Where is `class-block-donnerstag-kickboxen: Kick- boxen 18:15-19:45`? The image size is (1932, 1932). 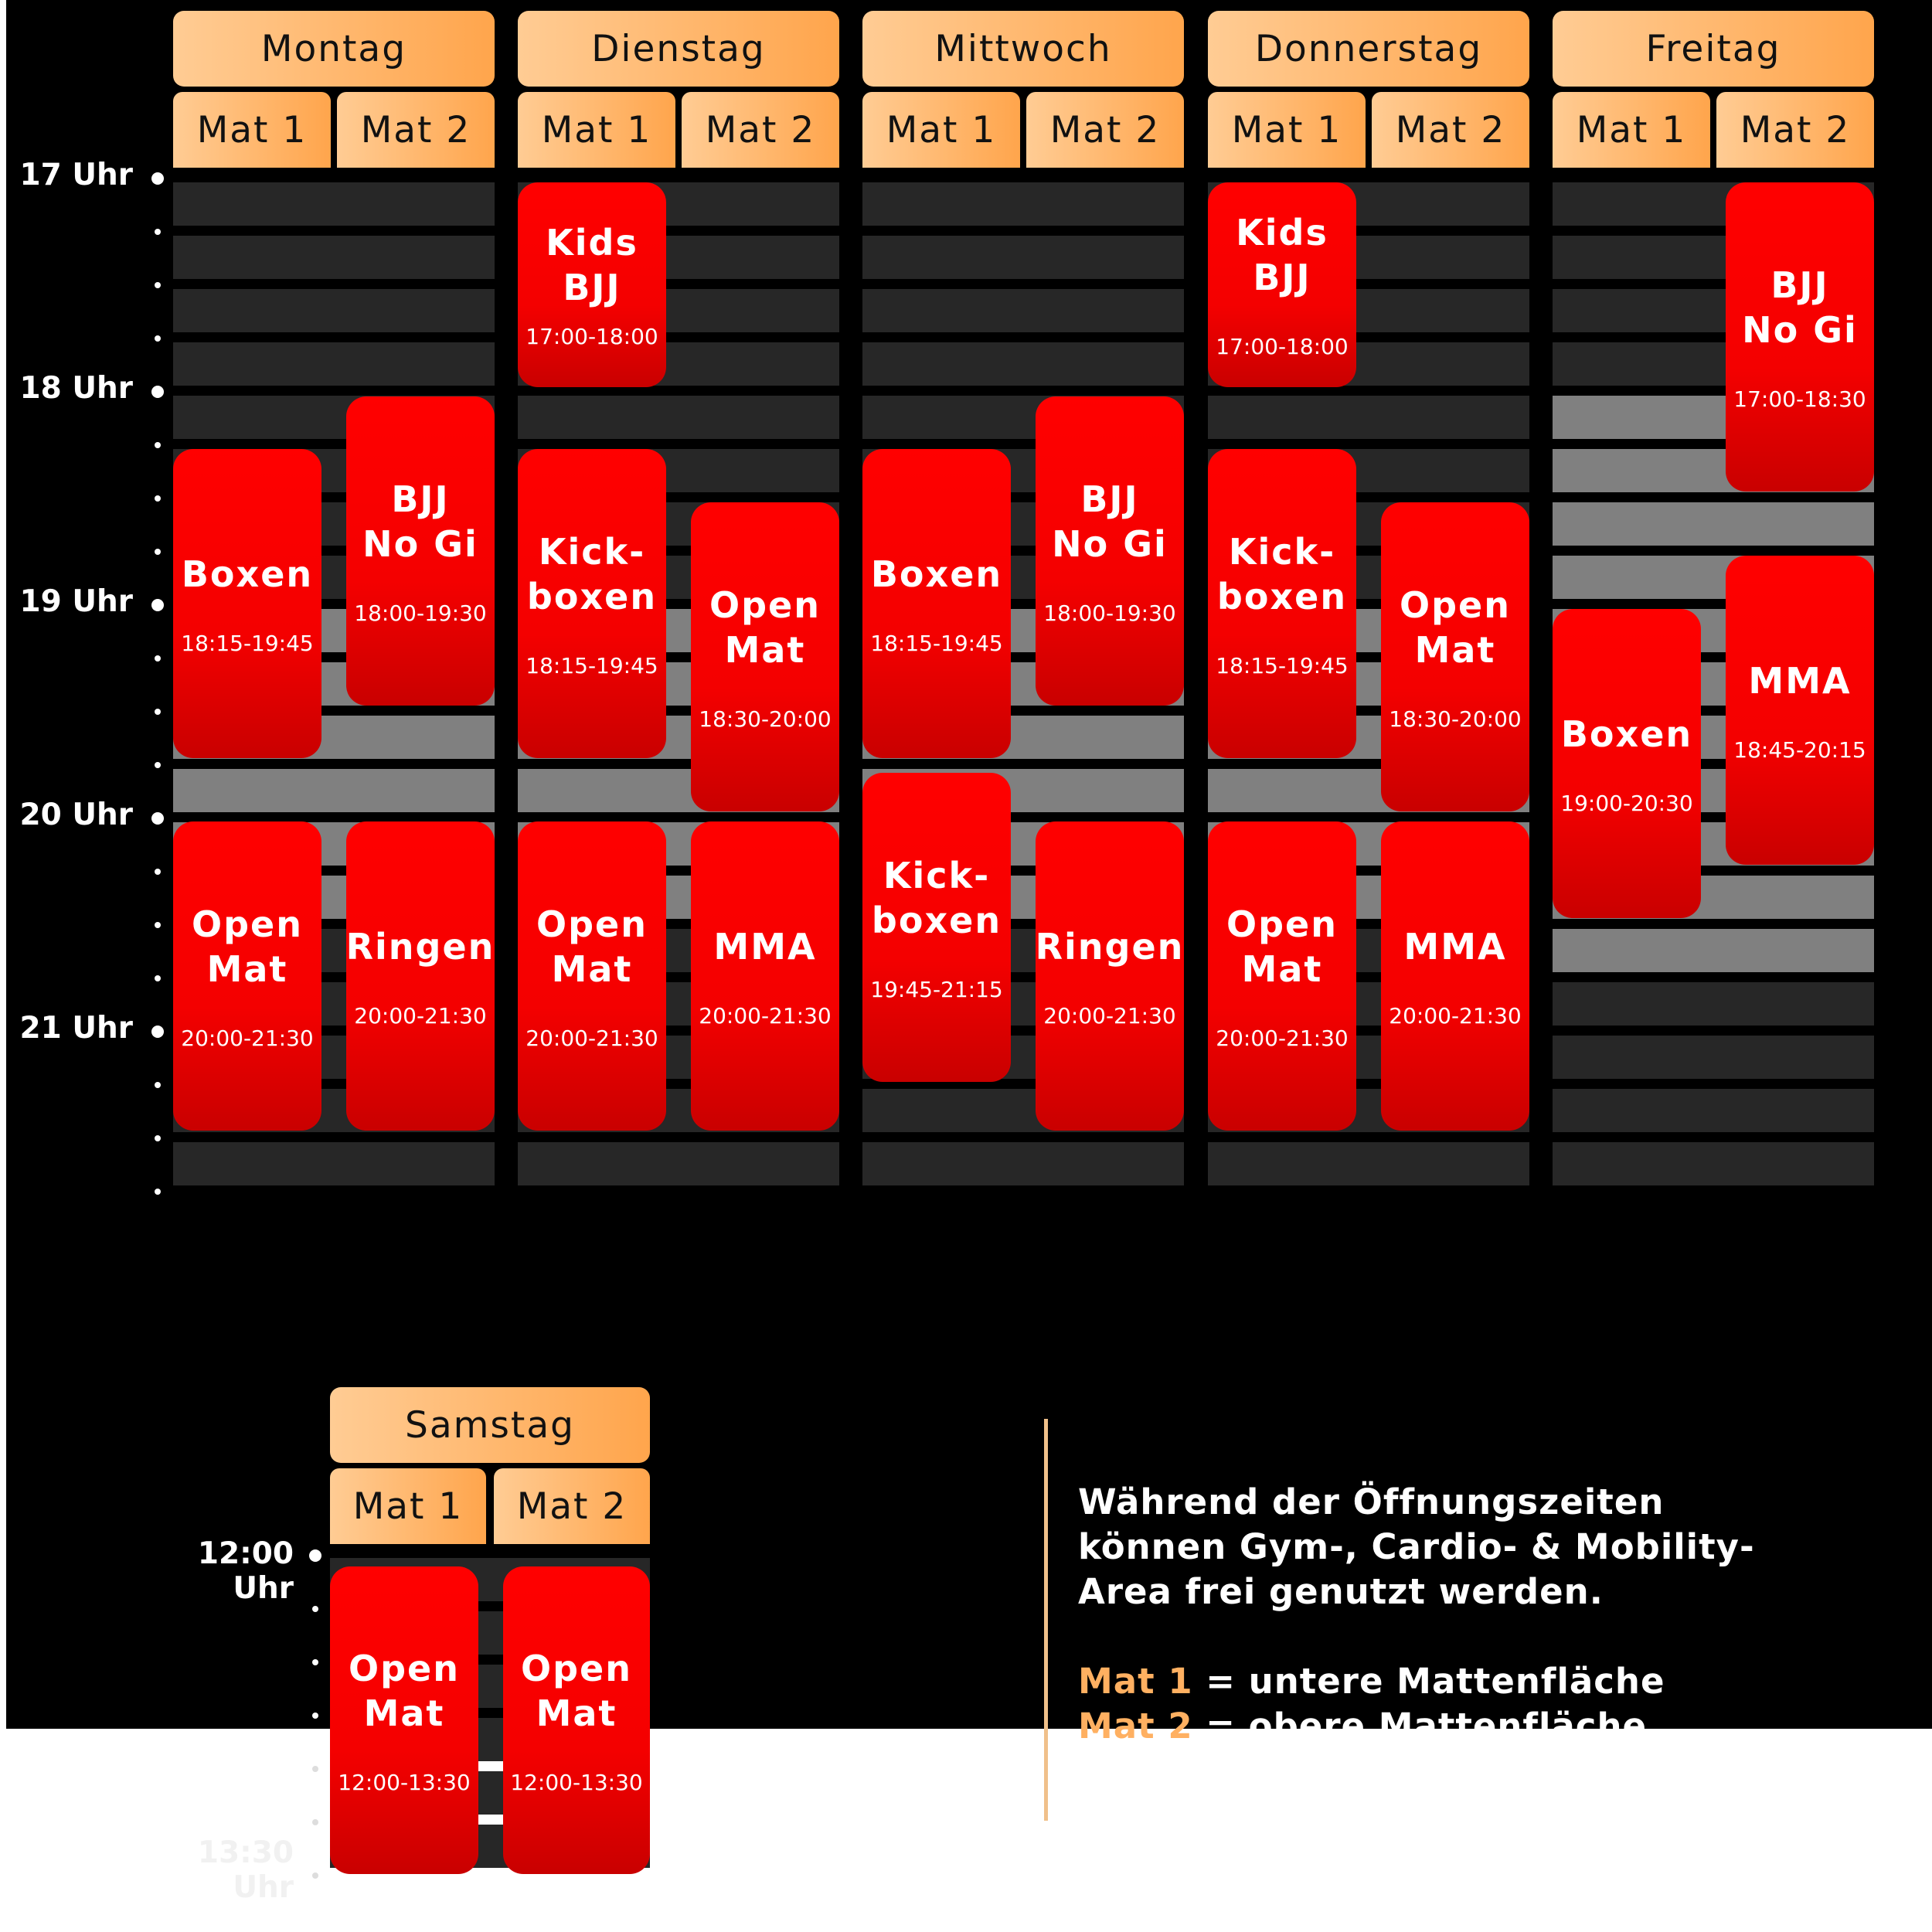 class-block-donnerstag-kickboxen: Kick- boxen 18:15-19:45 is located at coordinates (1282, 603).